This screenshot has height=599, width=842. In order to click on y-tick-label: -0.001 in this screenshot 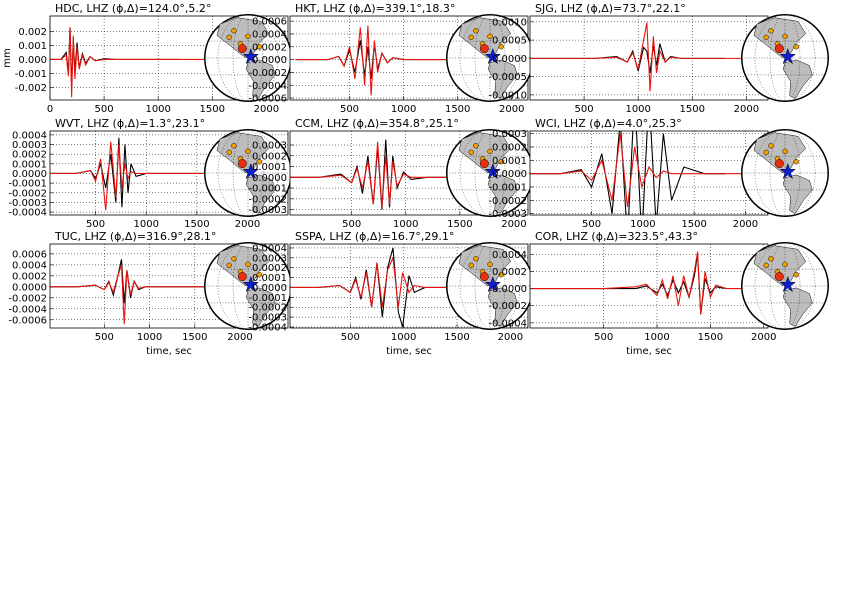, I will do `click(31, 74)`.